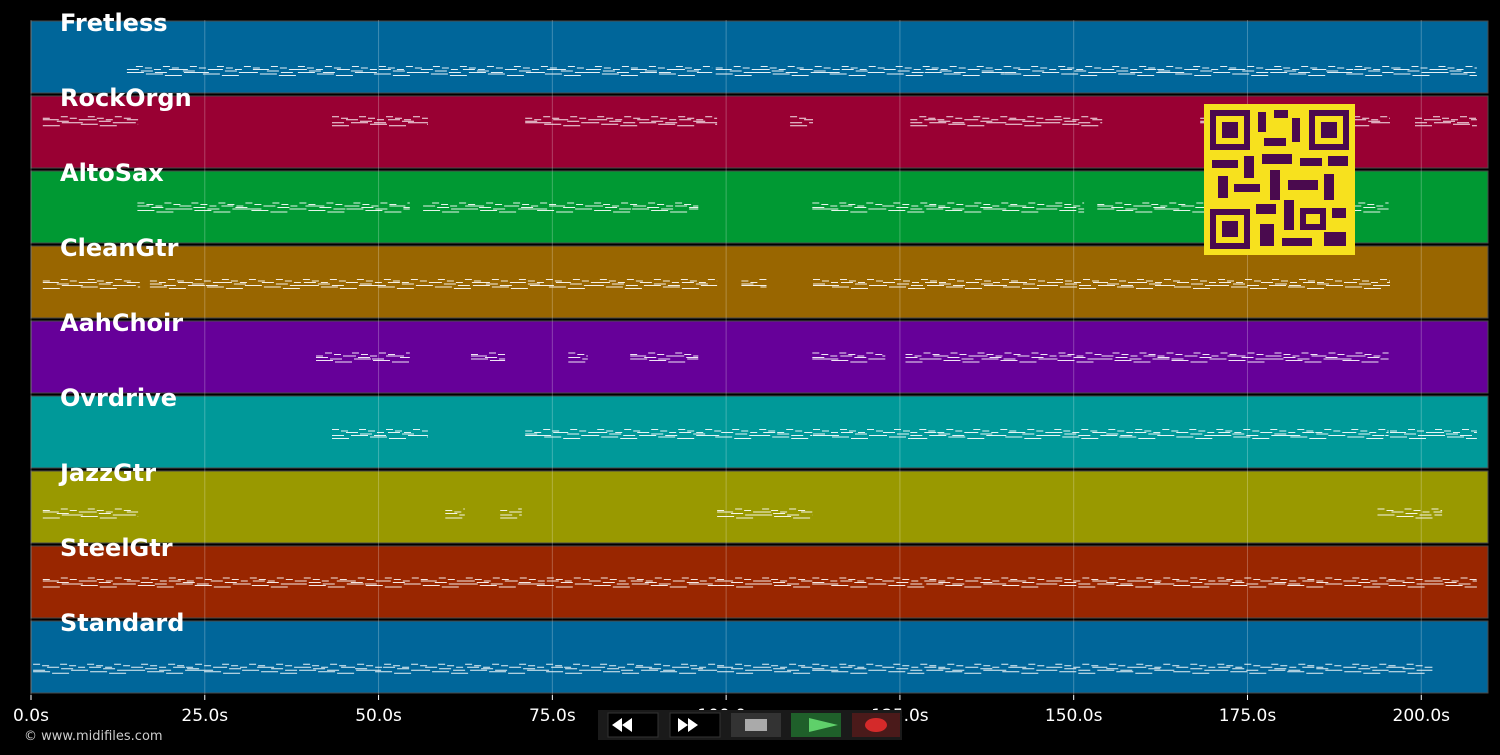 The height and width of the screenshot is (755, 1500). Describe the element at coordinates (93, 736) in the screenshot. I see `footer: © www.midifiles.com` at that location.